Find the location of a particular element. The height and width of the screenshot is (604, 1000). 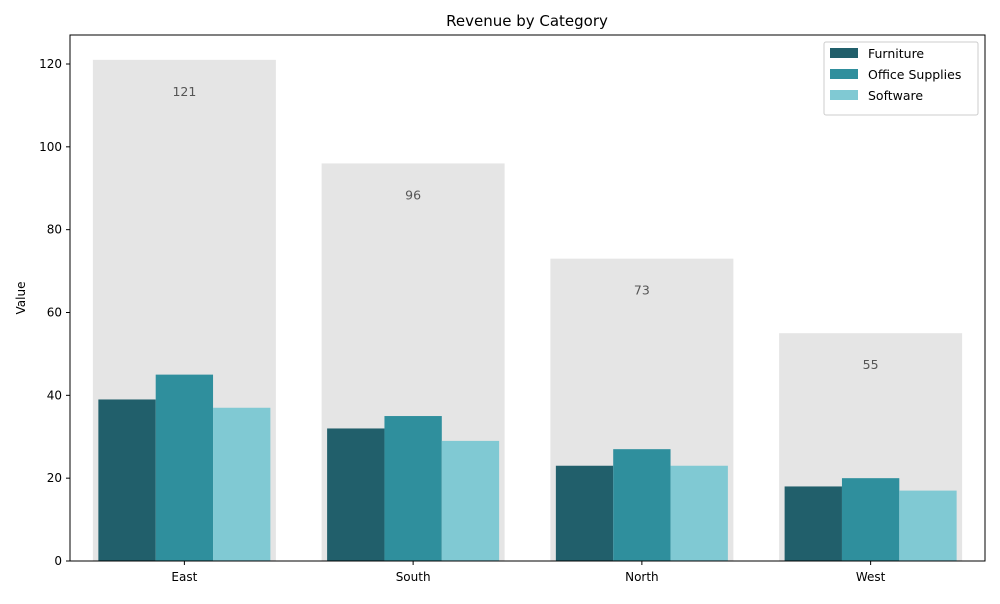

x-tick-label-south: South is located at coordinates (413, 577).